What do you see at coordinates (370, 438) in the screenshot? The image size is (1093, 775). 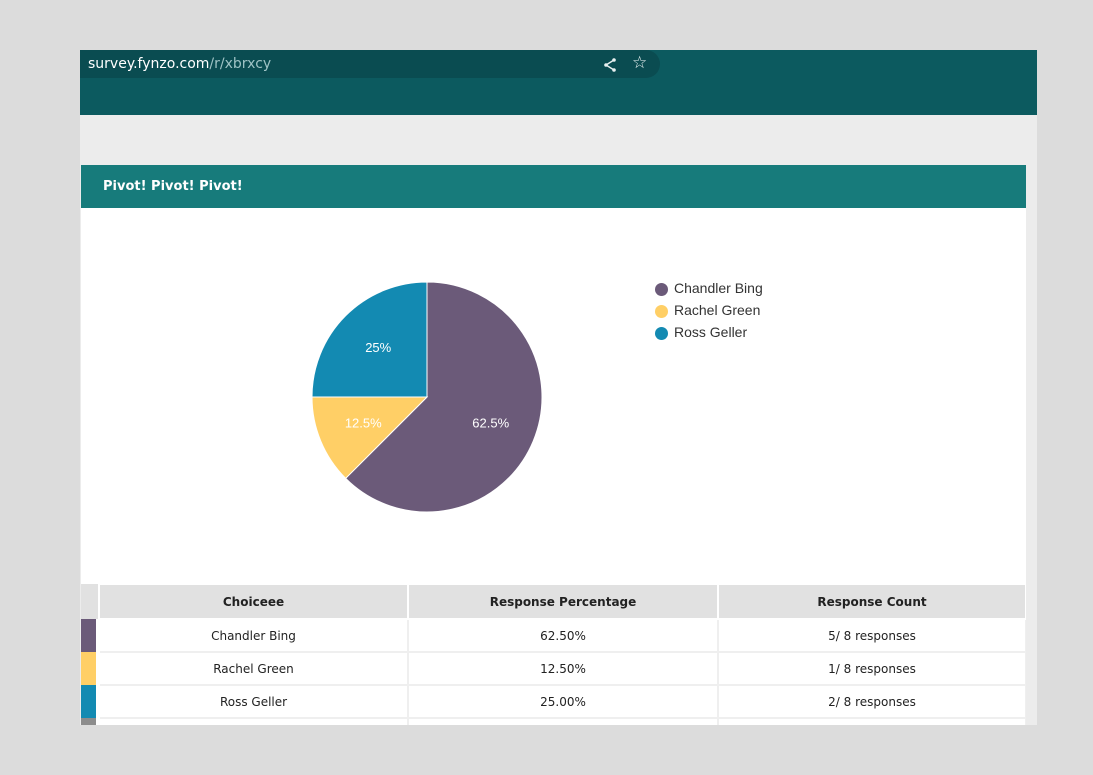 I see `pie-slice-rachel-green` at bounding box center [370, 438].